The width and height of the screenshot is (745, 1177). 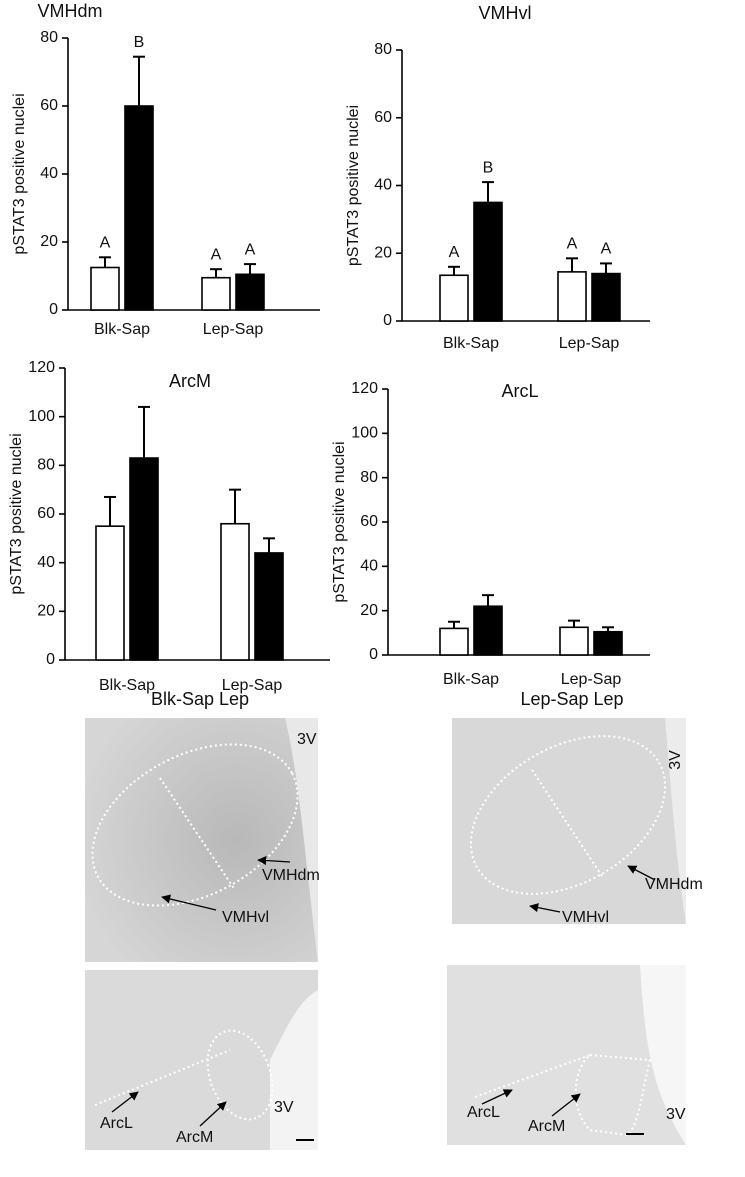 I want to click on chart-title: VMHvl, so click(x=505, y=13).